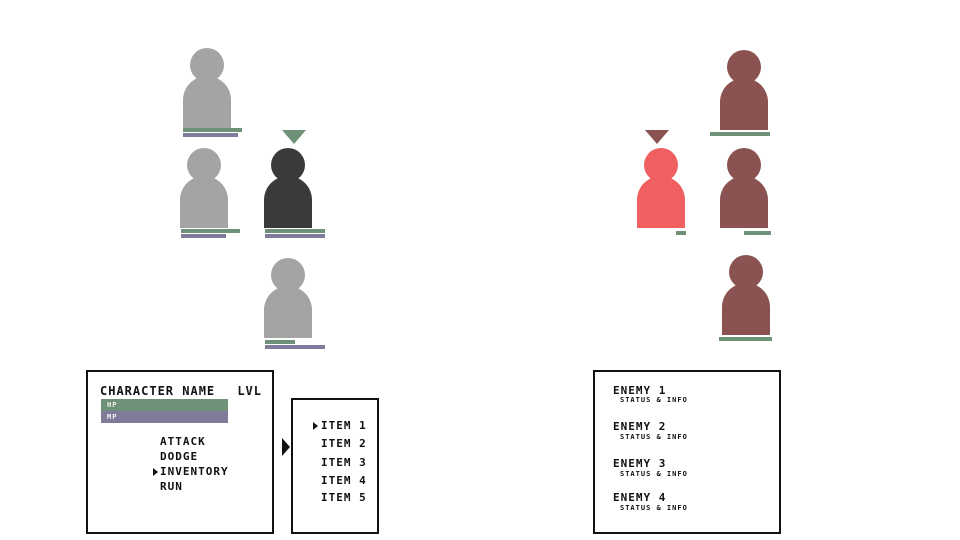 The height and width of the screenshot is (540, 960). I want to click on enemy-4-info: STATUS & INFO, so click(654, 508).